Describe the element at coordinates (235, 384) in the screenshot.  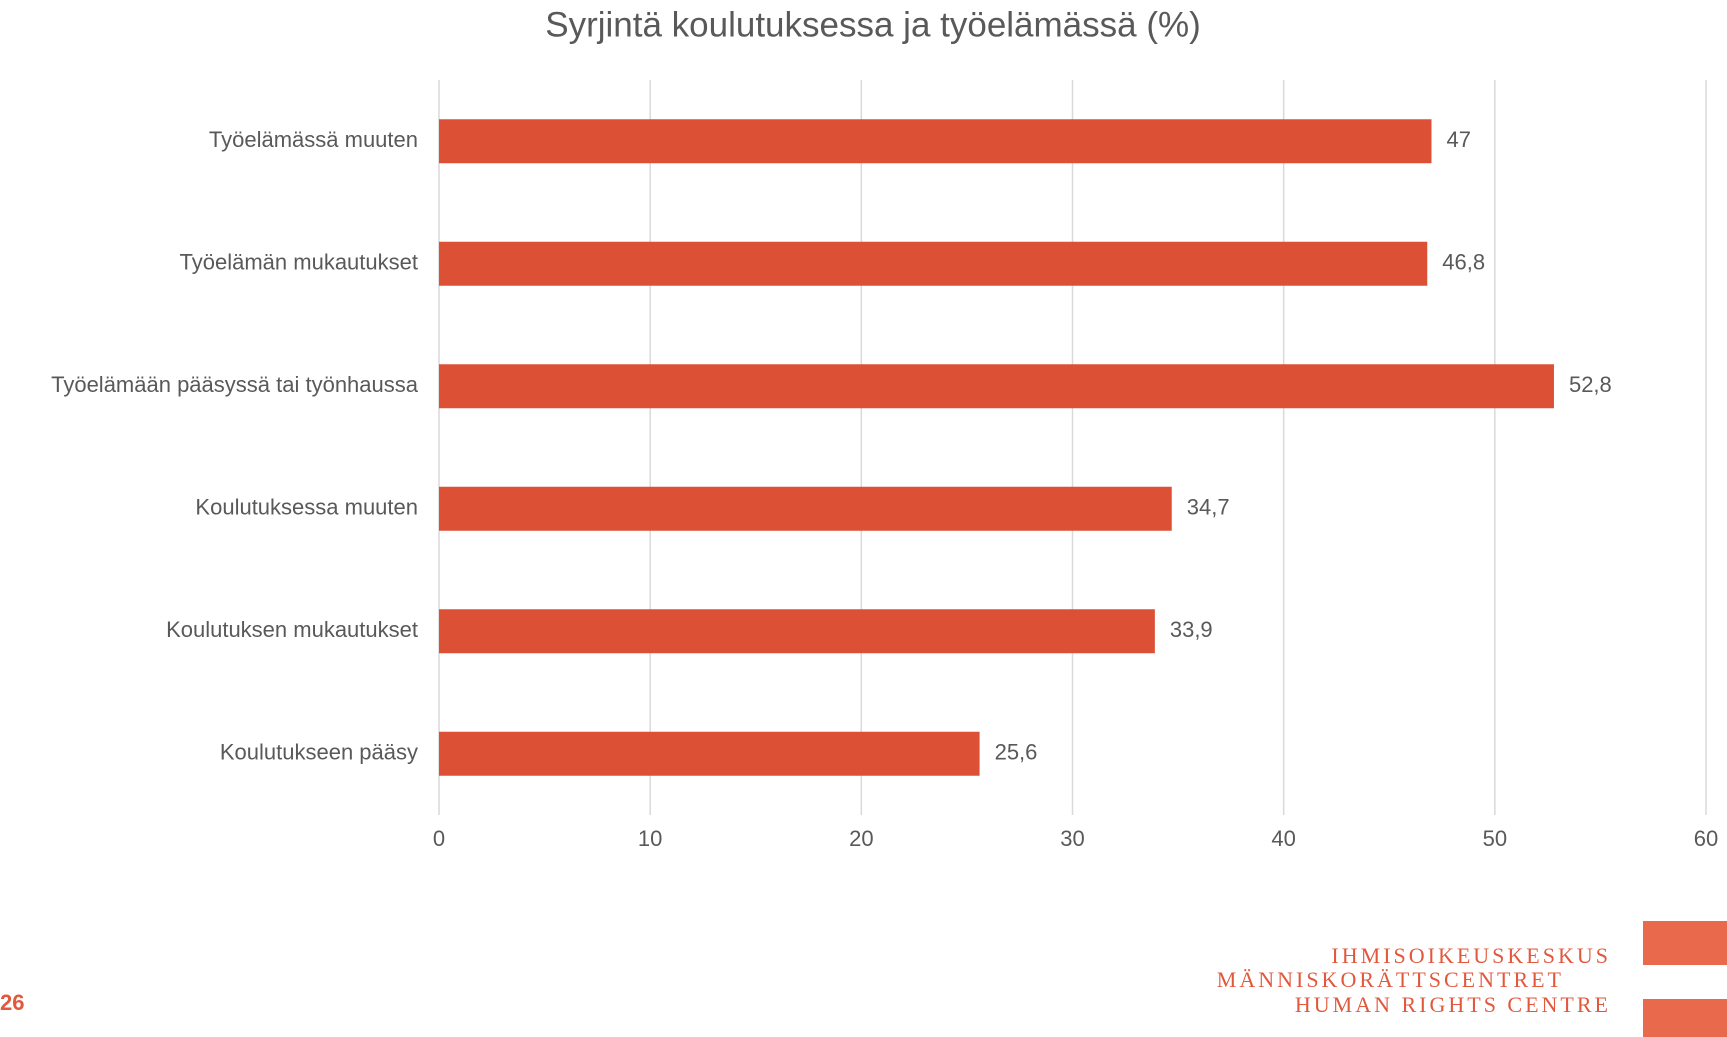
I see `y-tick-label: Työelämään pääsyssä tai työnhaussa` at that location.